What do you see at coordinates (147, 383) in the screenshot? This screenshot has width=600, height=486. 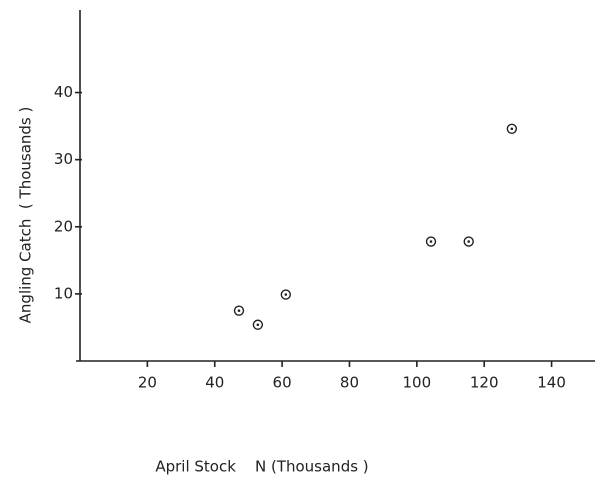 I see `x-tick-label: 20` at bounding box center [147, 383].